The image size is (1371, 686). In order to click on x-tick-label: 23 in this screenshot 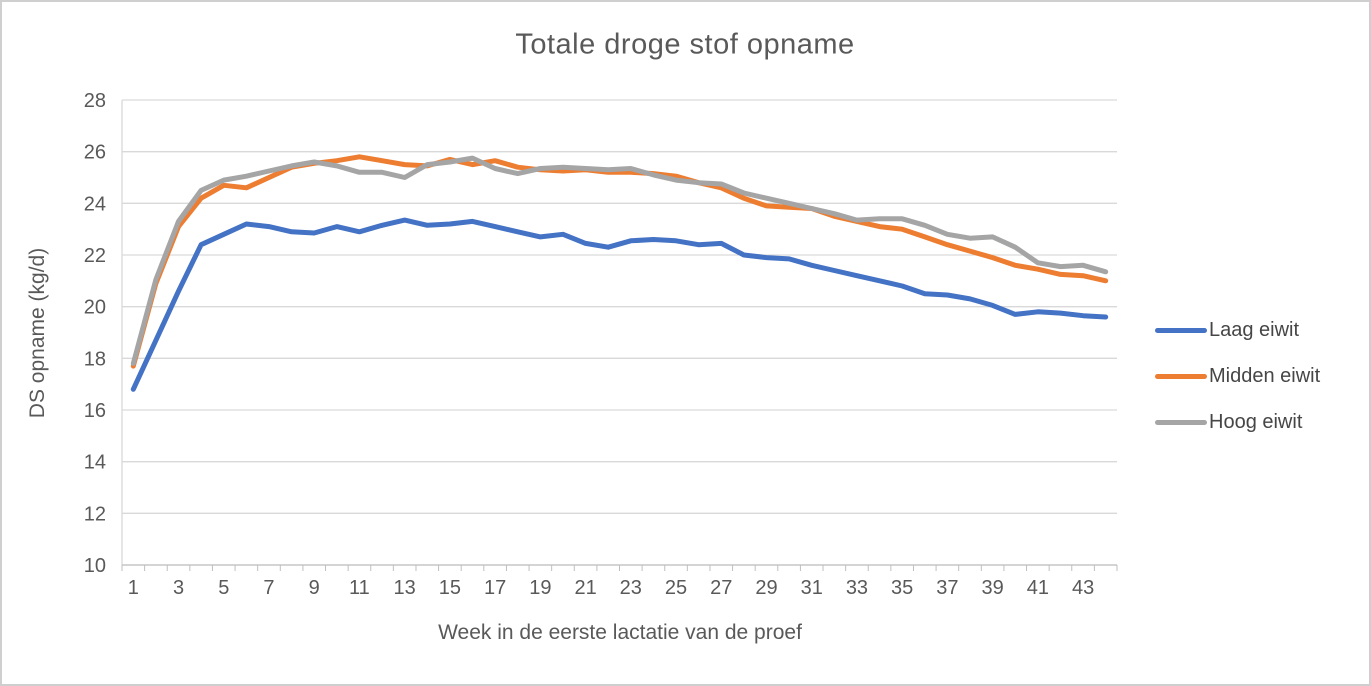, I will do `click(631, 588)`.